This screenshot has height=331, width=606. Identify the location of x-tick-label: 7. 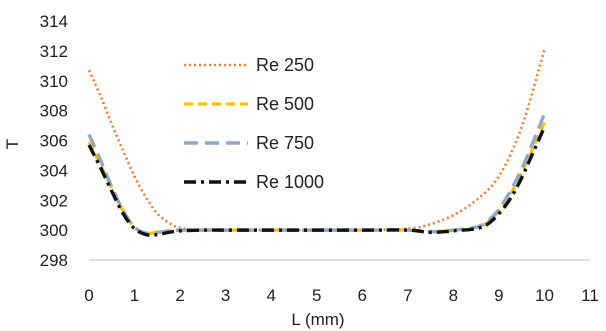
(407, 295).